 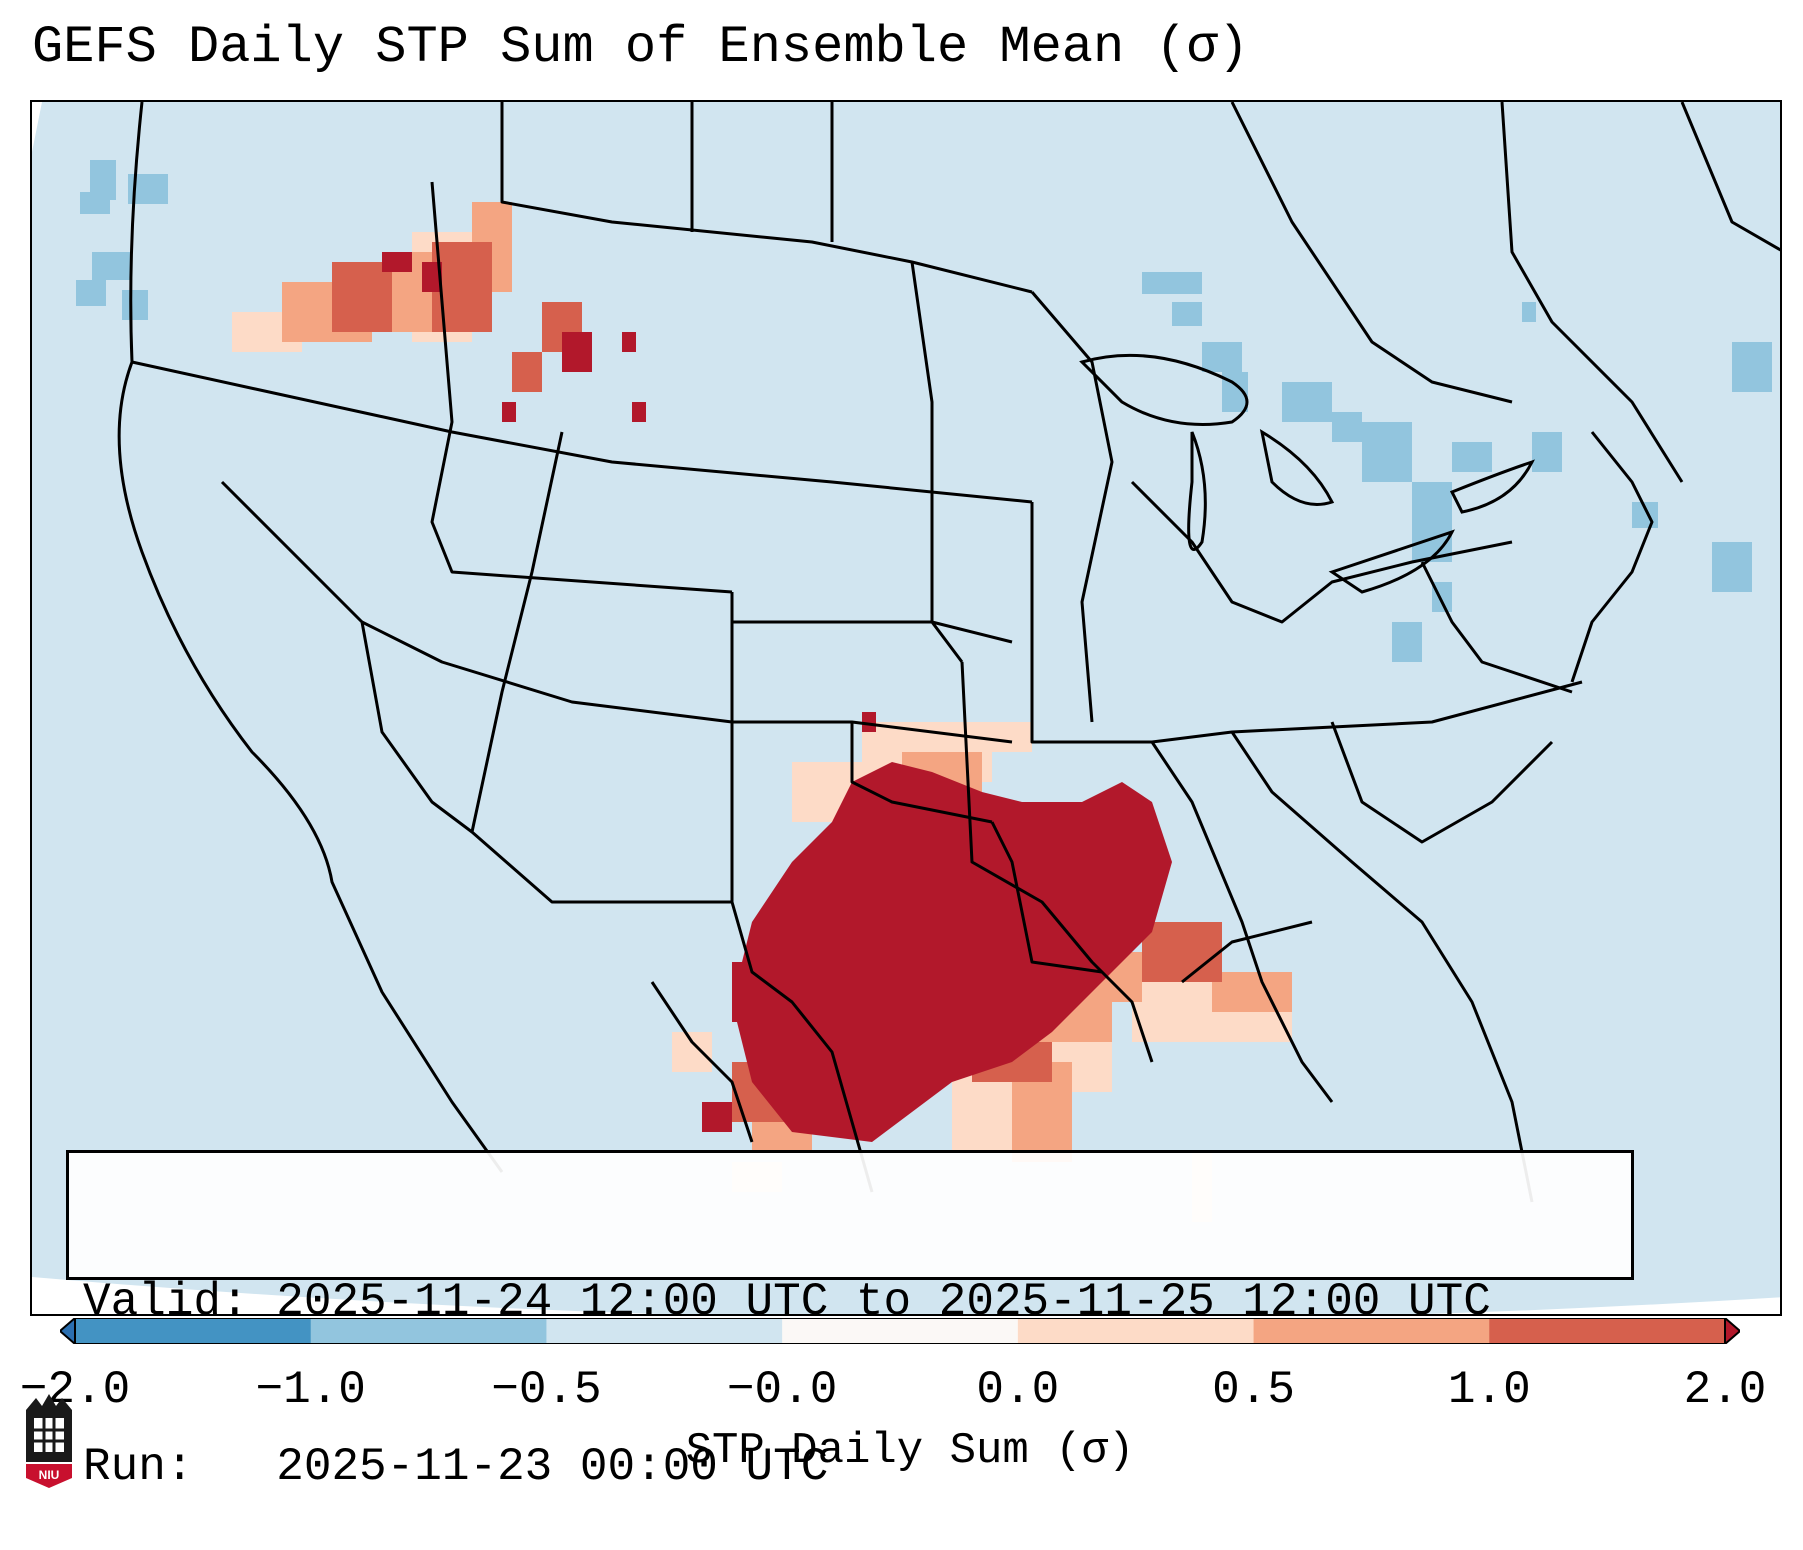 I want to click on colorbar-tick: −0.0, so click(x=782, y=1390).